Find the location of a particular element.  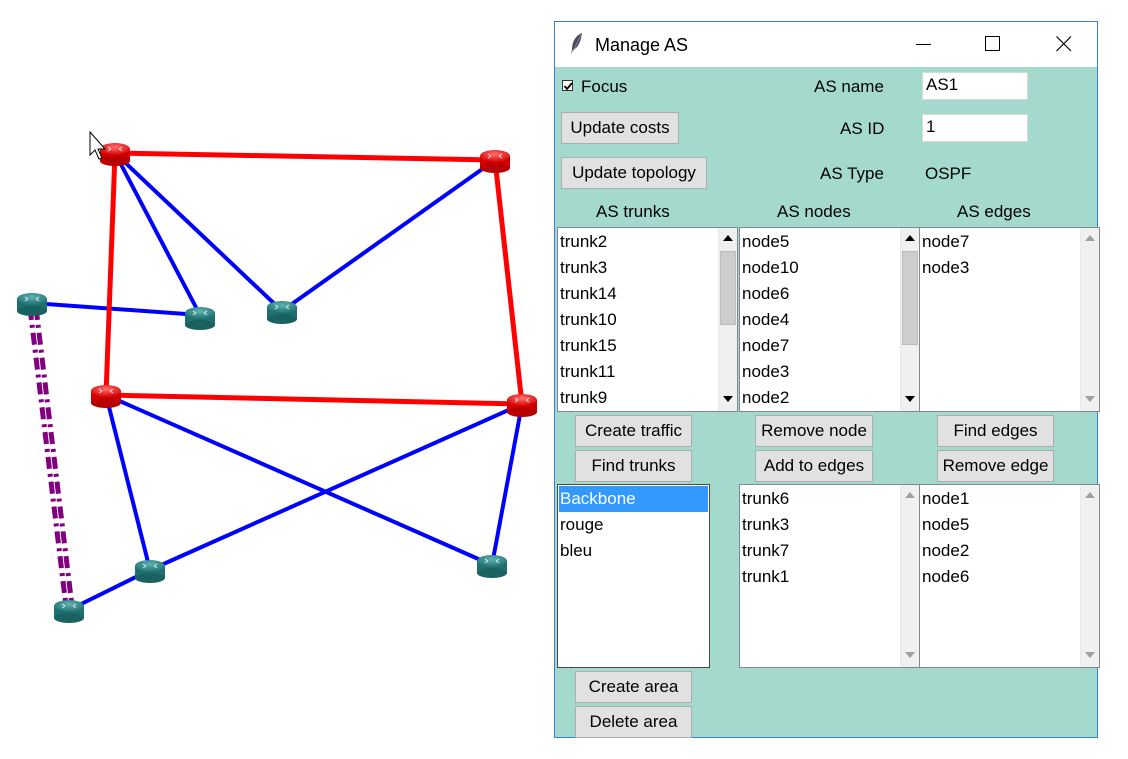

list-item: rouge is located at coordinates (582, 524).